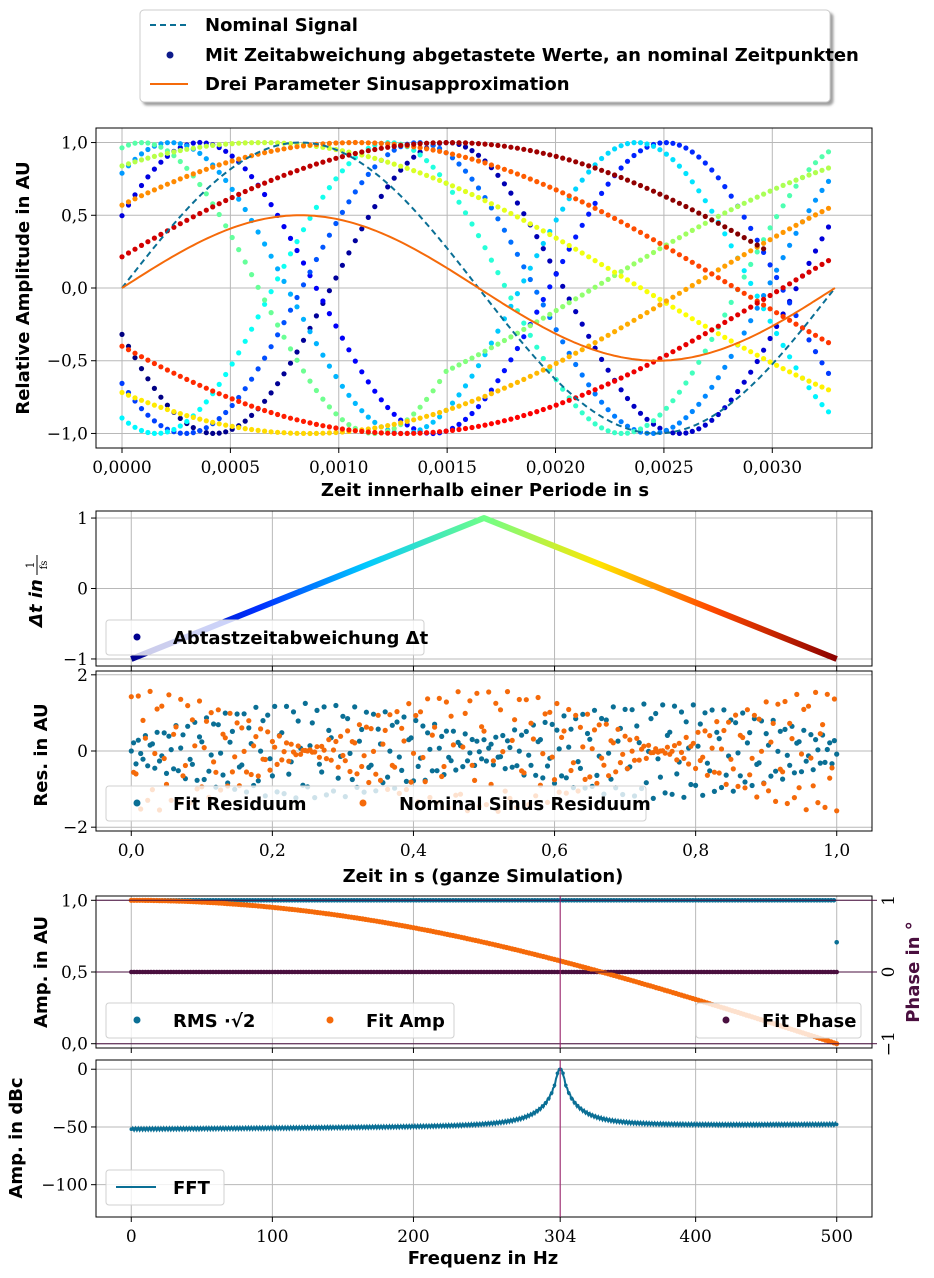 Image resolution: width=934 pixels, height=1278 pixels. What do you see at coordinates (378, 803) in the screenshot?
I see `panel-residuals-legend: Fit Residuum Nominal Sinus Residuum` at bounding box center [378, 803].